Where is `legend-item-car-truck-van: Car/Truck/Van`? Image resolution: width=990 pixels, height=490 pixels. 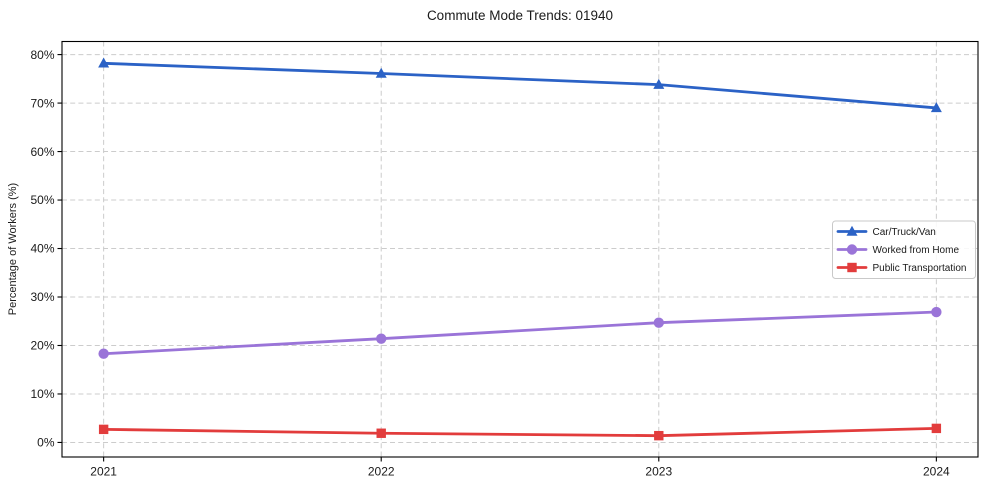 legend-item-car-truck-van: Car/Truck/Van is located at coordinates (886, 231).